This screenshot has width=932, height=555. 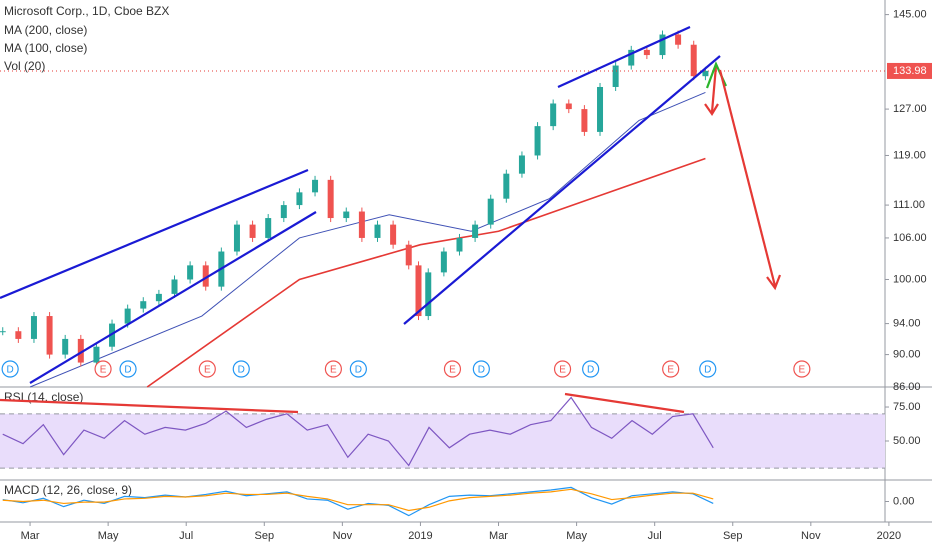 I want to click on y-tick-label: 90.00, so click(x=907, y=354).